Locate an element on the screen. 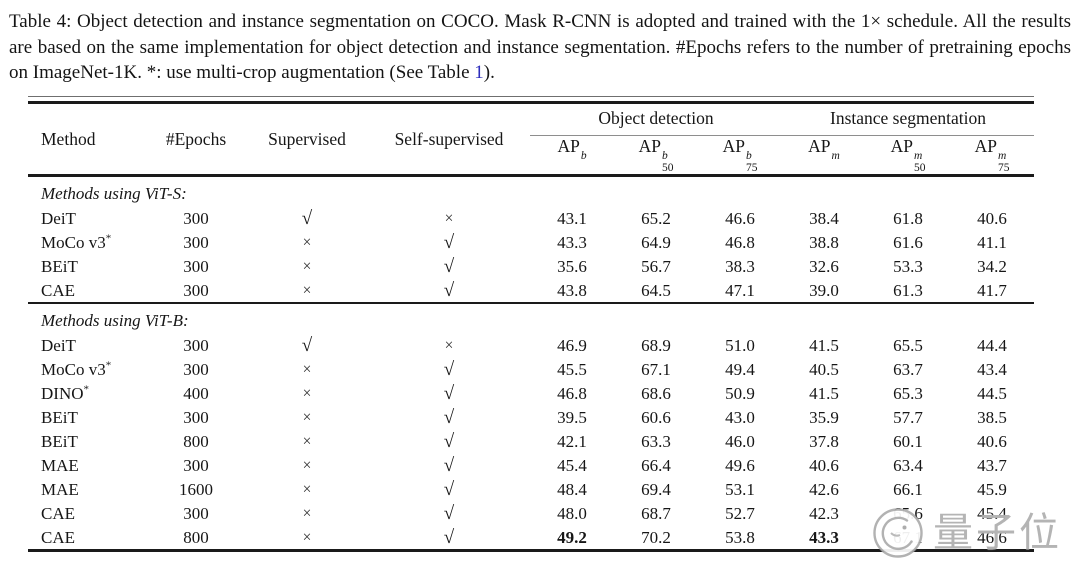 This screenshot has height=576, width=1080. epochs-cell: 400 is located at coordinates (196, 394).